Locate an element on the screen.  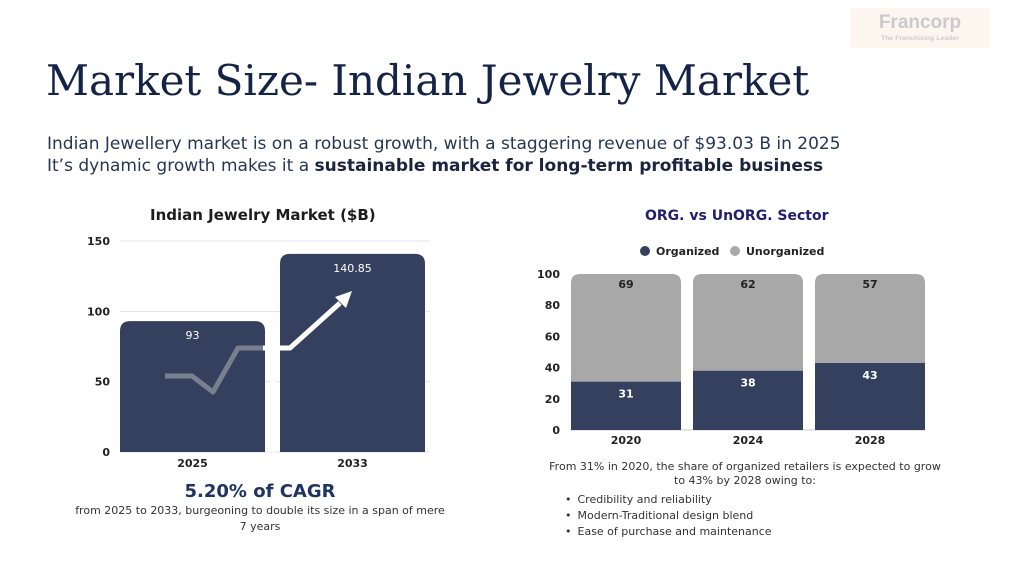
bar-value-label: 31 is located at coordinates (625, 394).